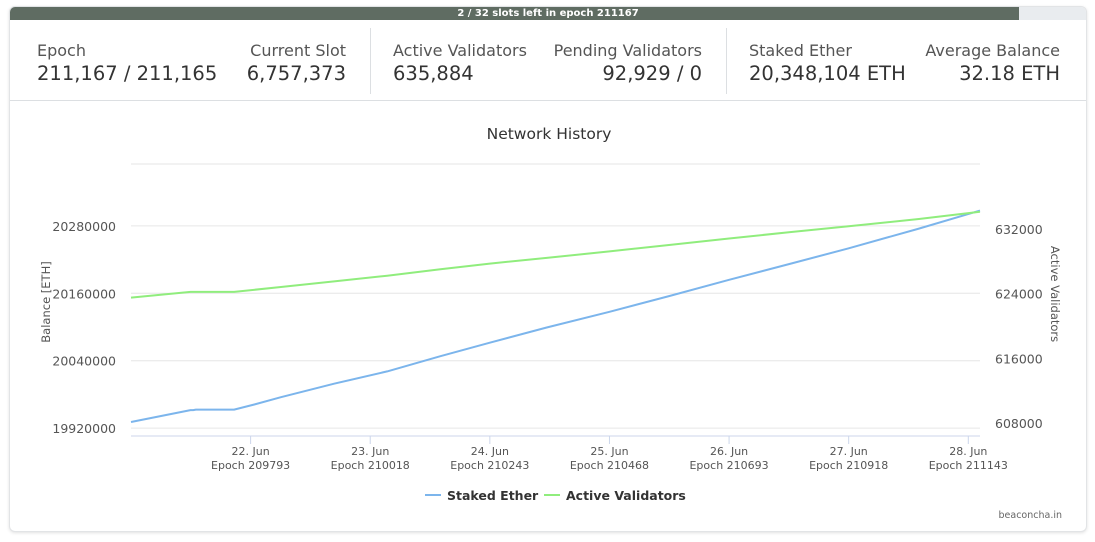  I want to click on stat-active-validators-label: Active Validators, so click(460, 50).